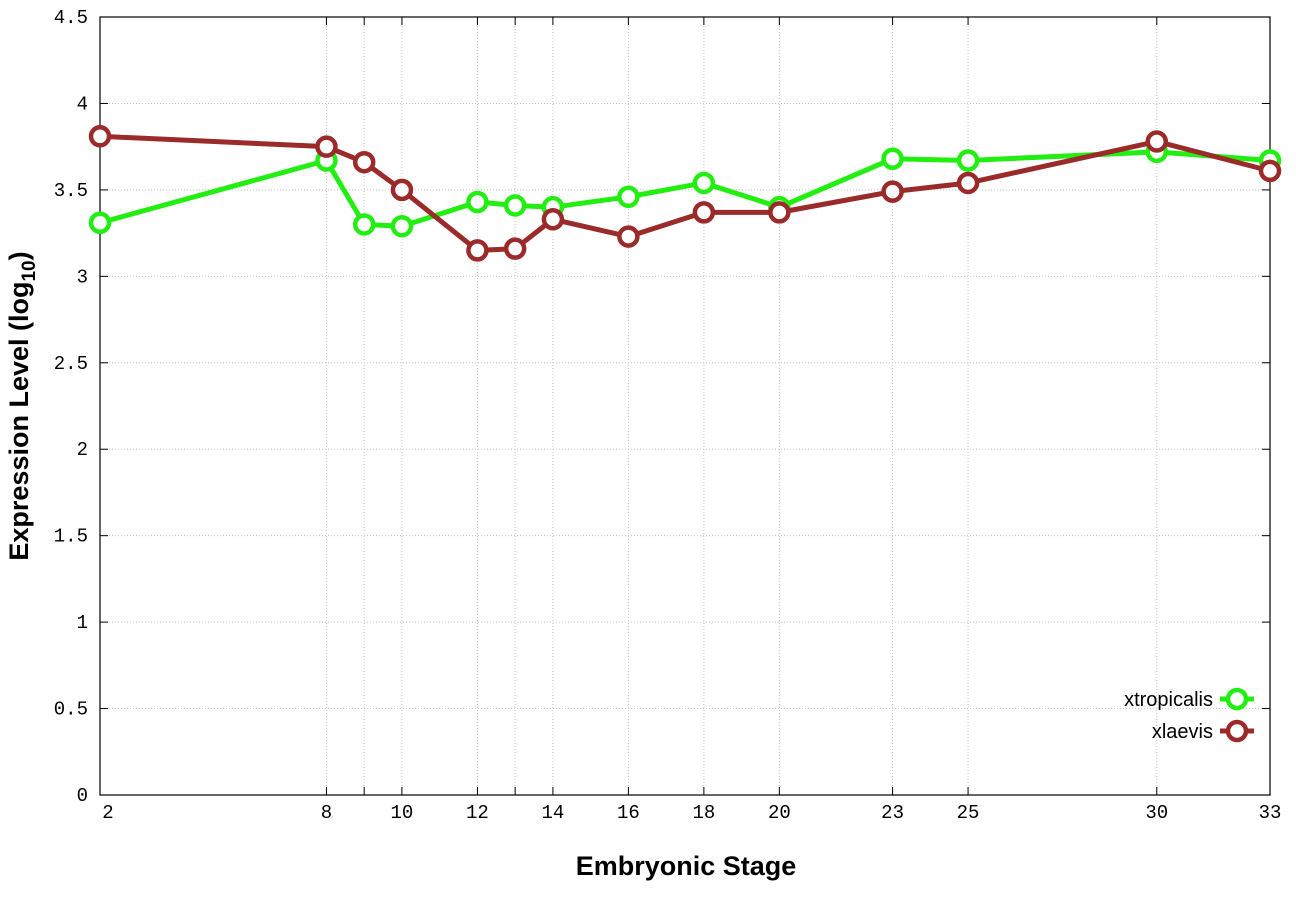 This screenshot has width=1296, height=907. Describe the element at coordinates (703, 813) in the screenshot. I see `x-tick-label: 18` at that location.